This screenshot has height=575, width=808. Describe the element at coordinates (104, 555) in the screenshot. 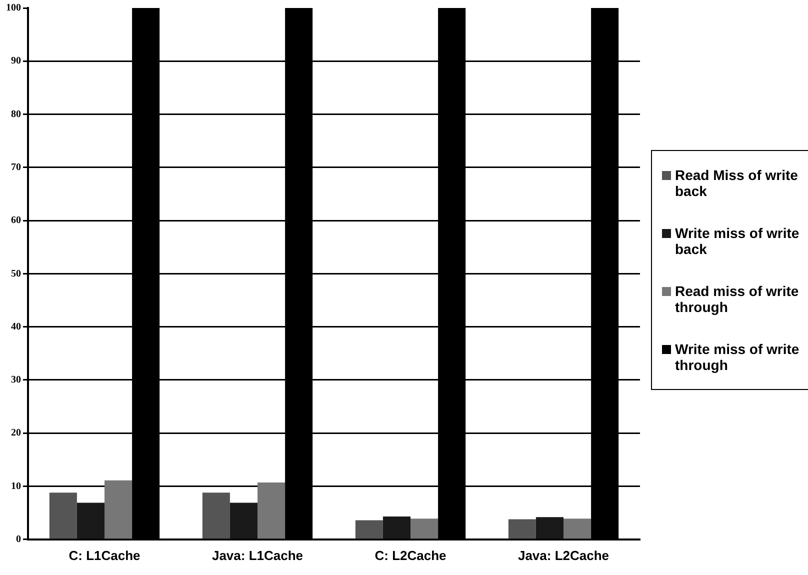

I see `x-tick-label: C: L1Cache` at that location.